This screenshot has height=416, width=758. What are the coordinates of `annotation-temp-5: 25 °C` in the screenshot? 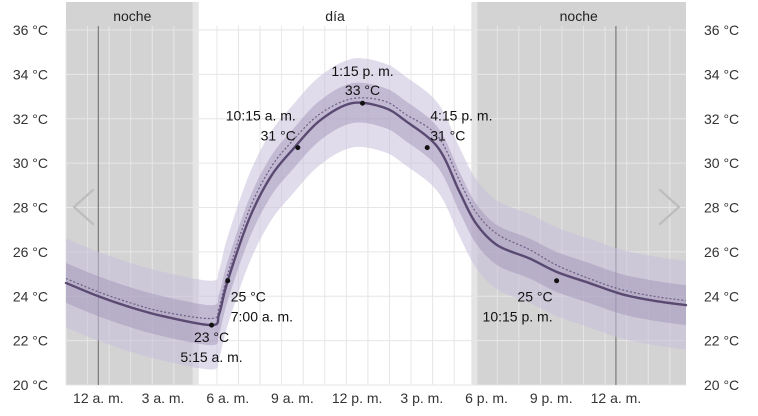 It's located at (534, 297).